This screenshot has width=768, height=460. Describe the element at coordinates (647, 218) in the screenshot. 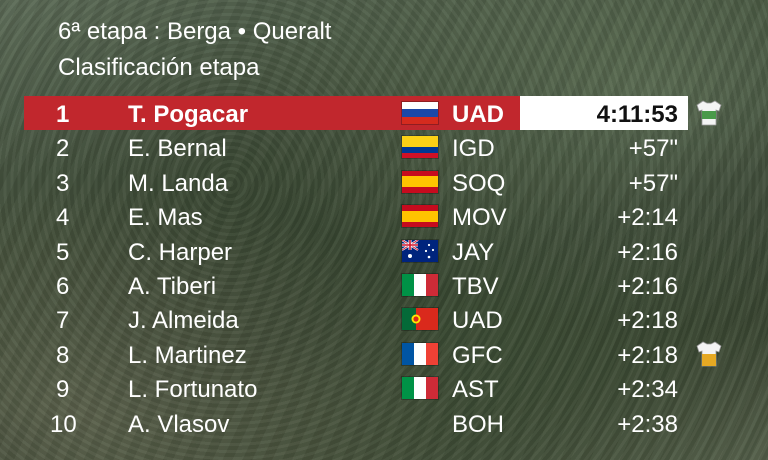

I see `time-gap: +2:14` at that location.